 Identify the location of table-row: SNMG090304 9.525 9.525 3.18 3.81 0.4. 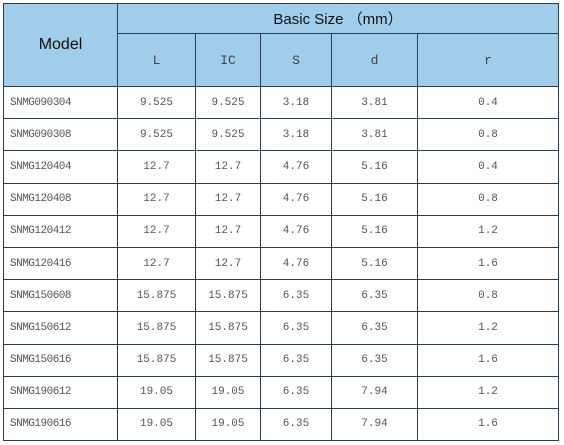
(281, 102).